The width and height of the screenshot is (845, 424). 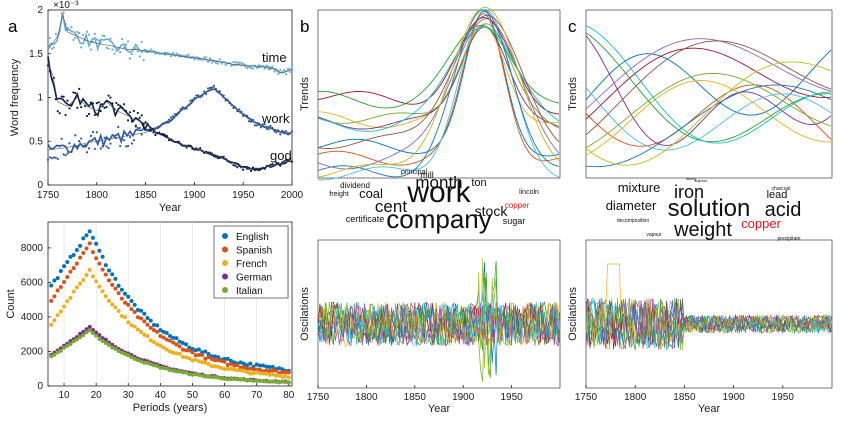 What do you see at coordinates (529, 192) in the screenshot?
I see `wordcloud-word: lincoln` at bounding box center [529, 192].